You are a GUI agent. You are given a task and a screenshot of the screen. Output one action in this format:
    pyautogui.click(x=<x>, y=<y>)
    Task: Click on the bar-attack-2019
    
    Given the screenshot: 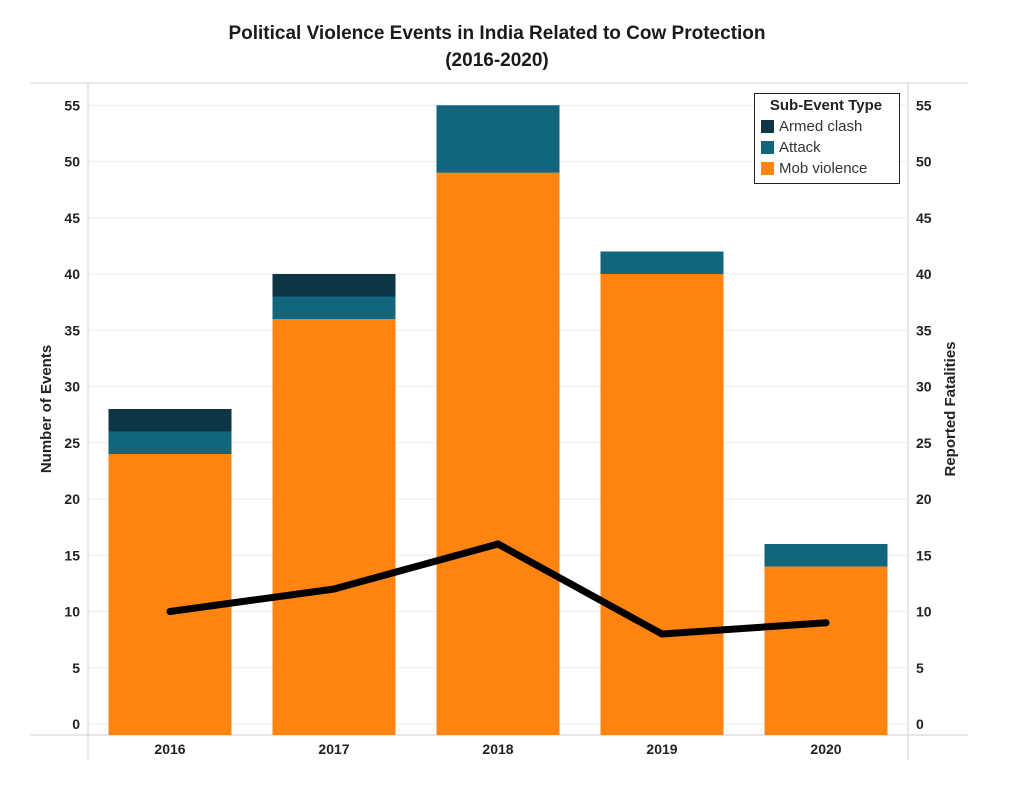 What is the action you would take?
    pyautogui.click(x=662, y=262)
    